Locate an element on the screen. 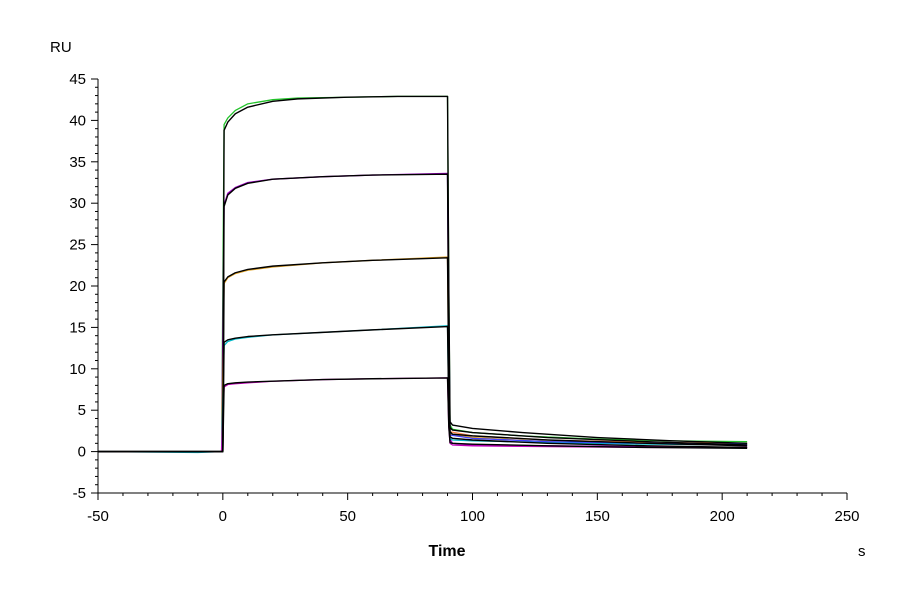 The height and width of the screenshot is (600, 900). x-axis-unit: s is located at coordinates (862, 551).